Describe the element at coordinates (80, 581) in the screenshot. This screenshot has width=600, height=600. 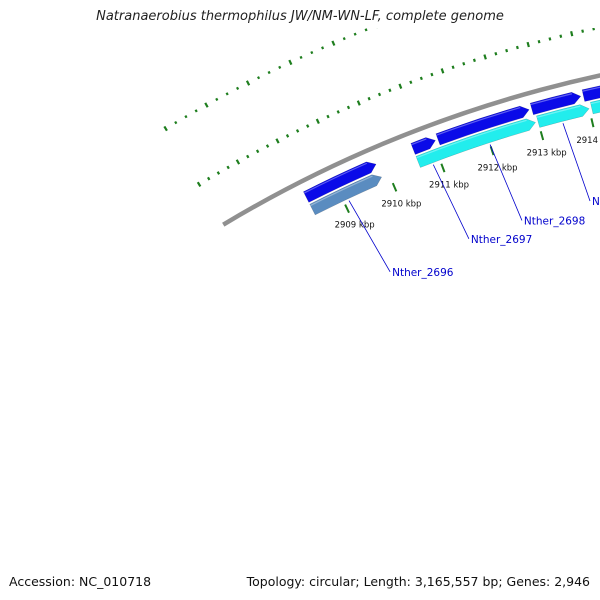
I see `accession-label: Accession: NC_010718` at that location.